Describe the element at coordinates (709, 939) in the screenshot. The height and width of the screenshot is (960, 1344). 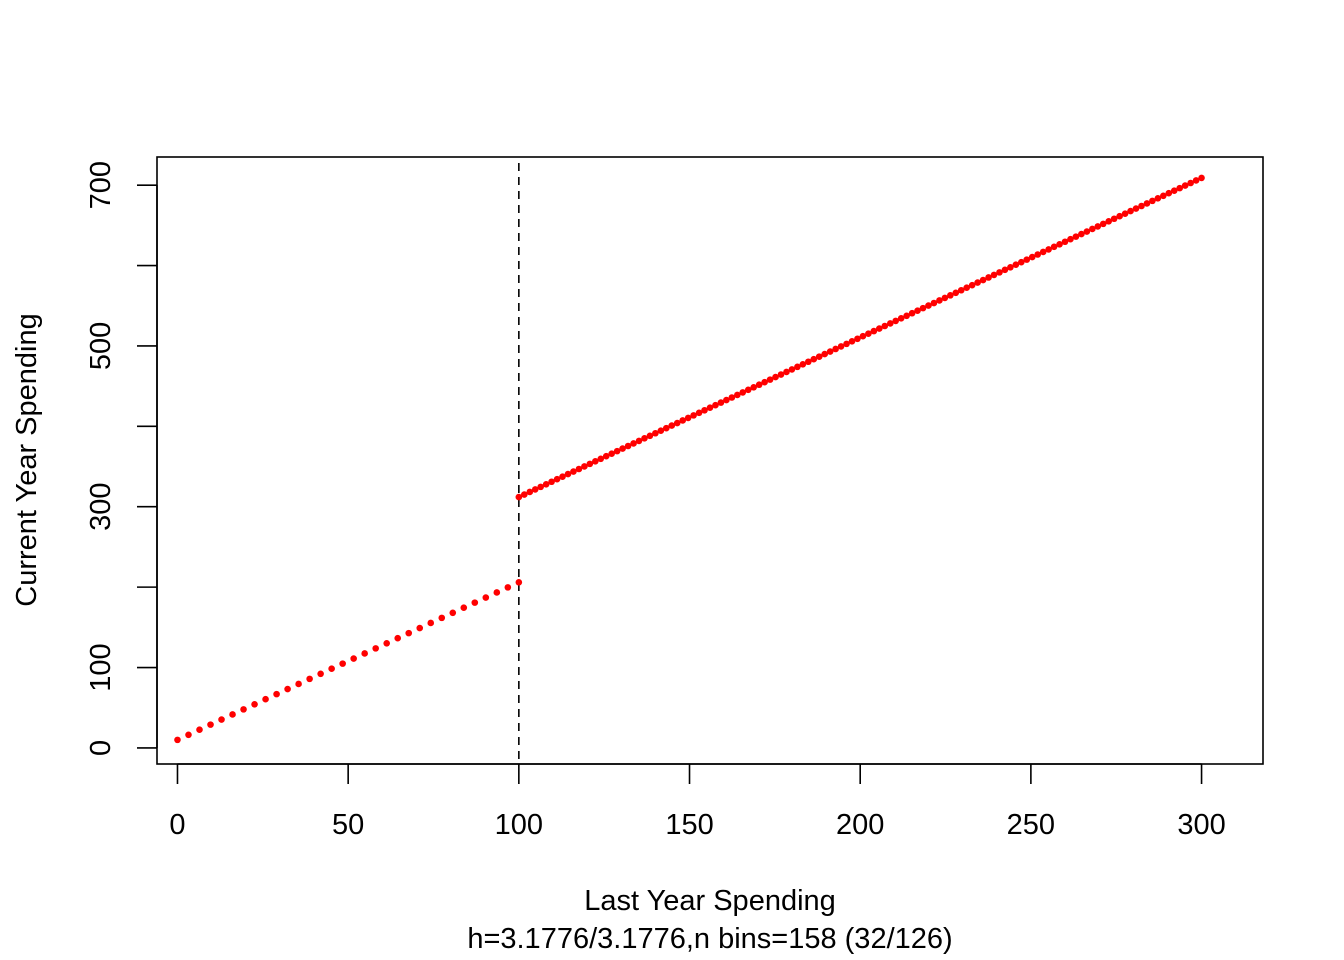
I see `x-axis-subtitle: h=3.1776/3.1776,n bins=158 (32/126)` at that location.